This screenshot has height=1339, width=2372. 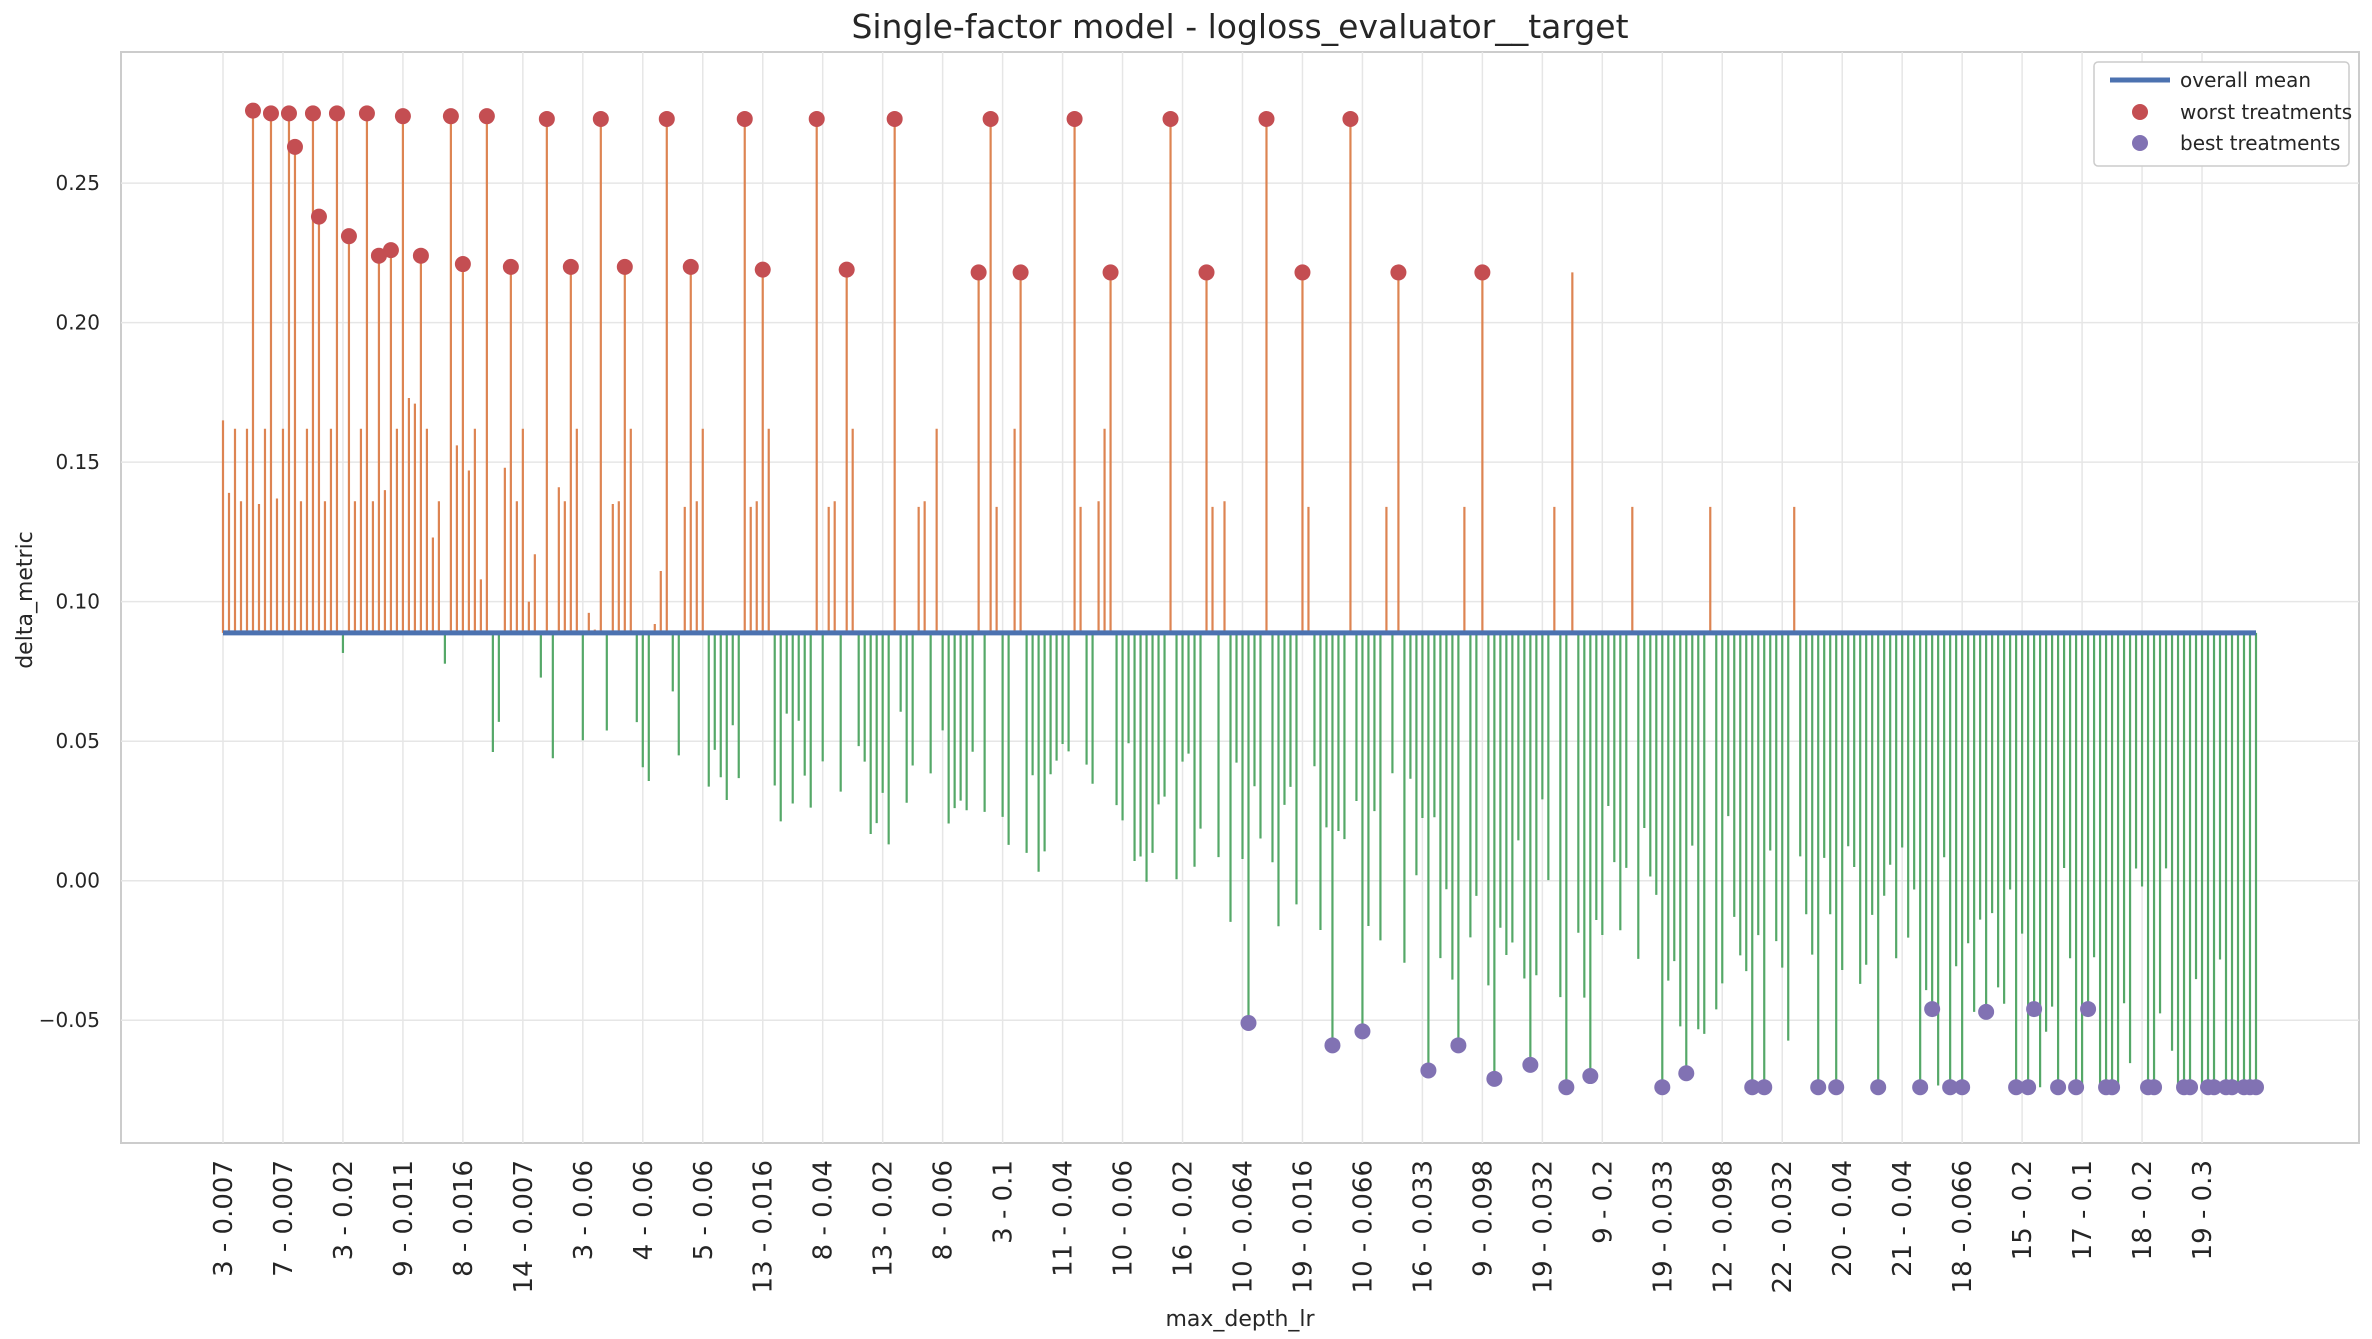 What do you see at coordinates (69, 1020) in the screenshot?
I see `y-tick-label-0: −0.05` at bounding box center [69, 1020].